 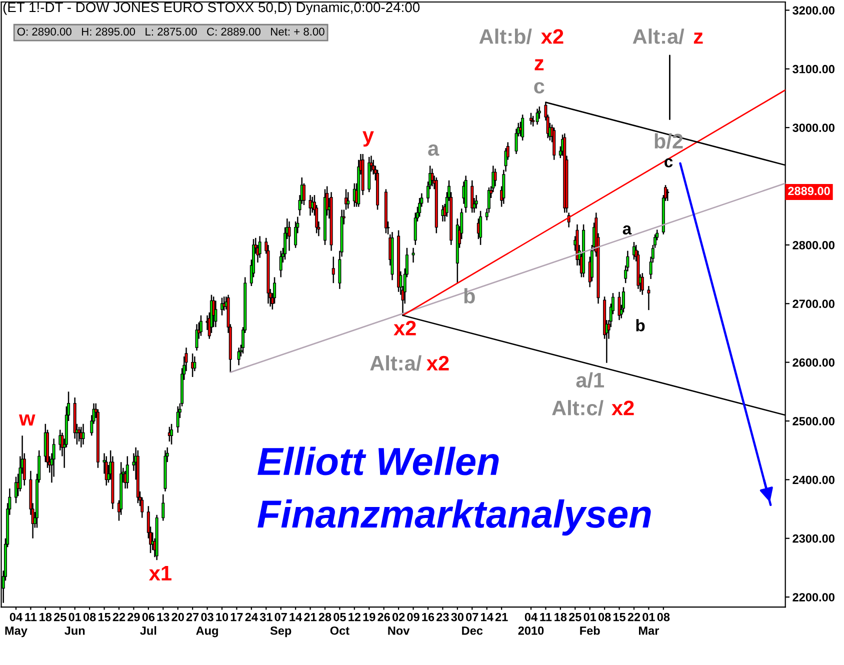 I want to click on annotation: Finanzmarktanalysen, so click(x=454, y=517).